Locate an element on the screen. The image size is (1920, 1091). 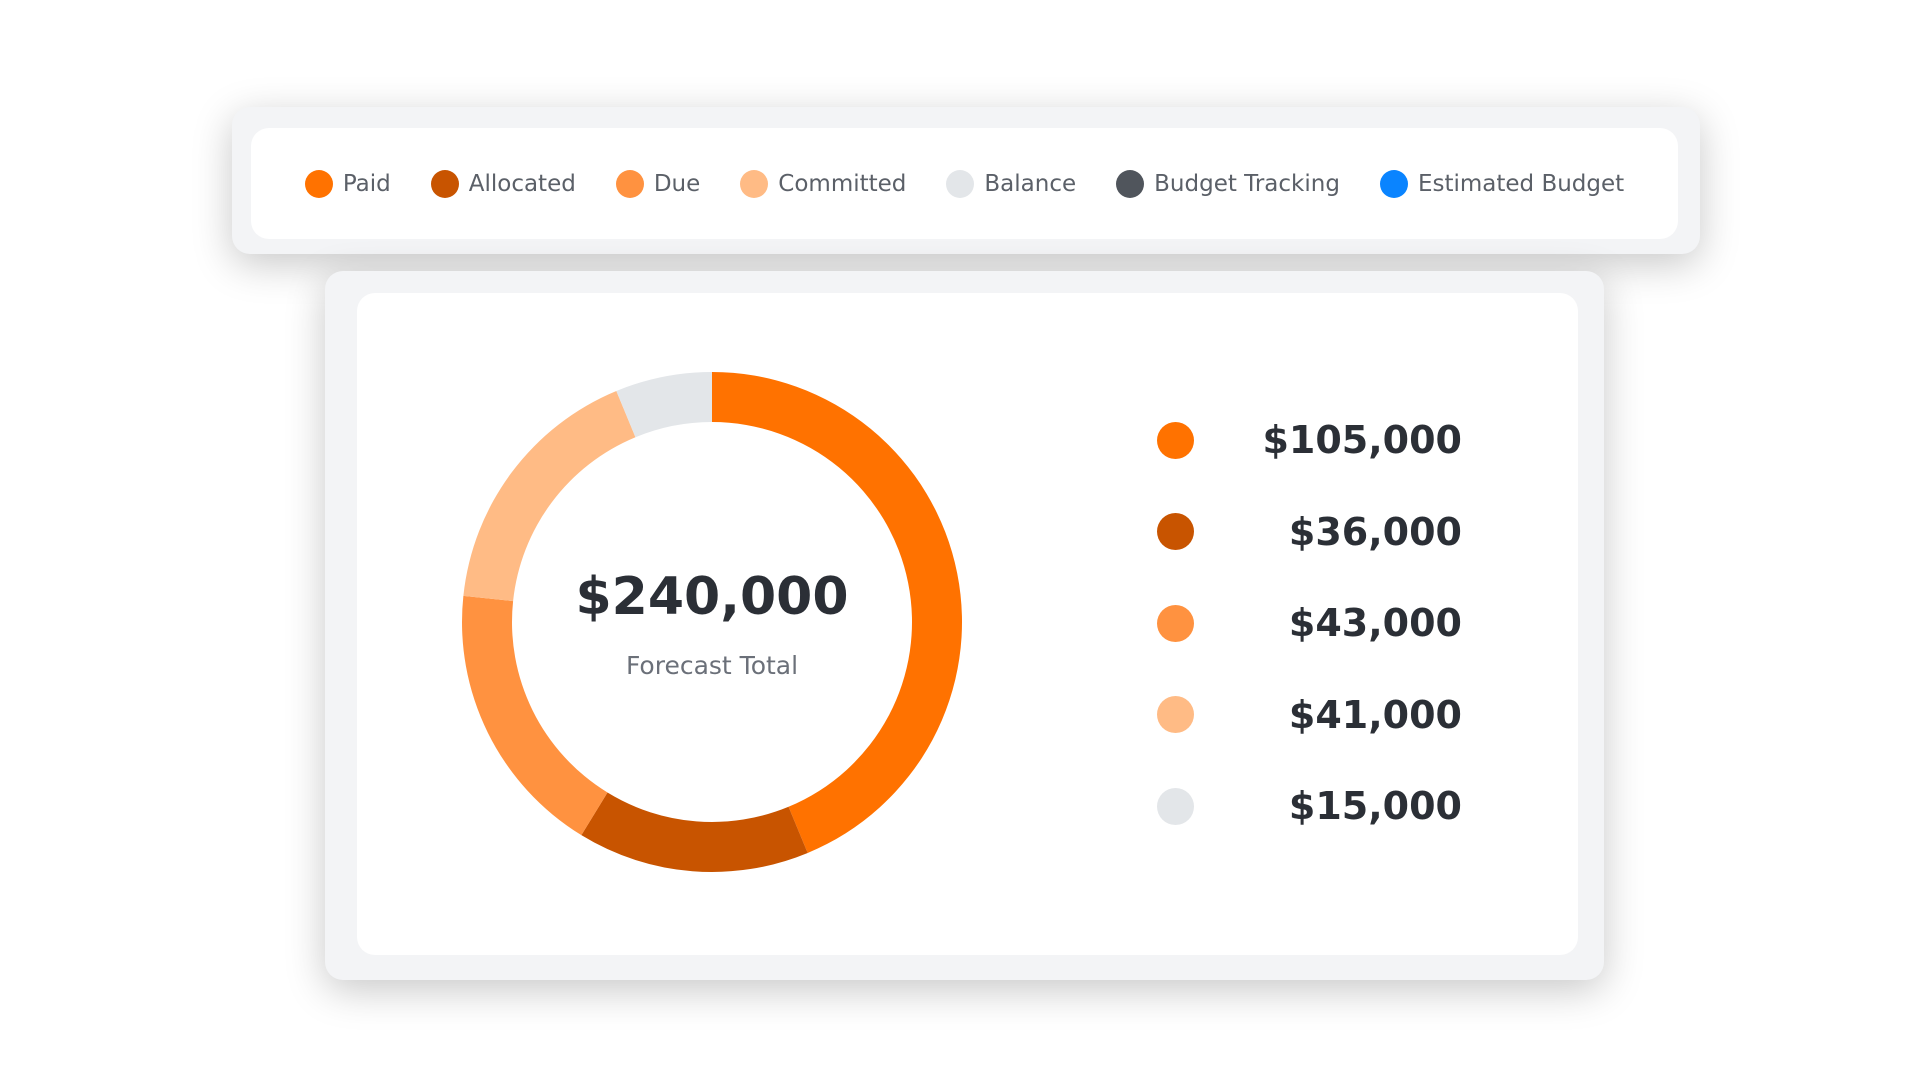
legend-label: Estimated Budget is located at coordinates (1521, 183).